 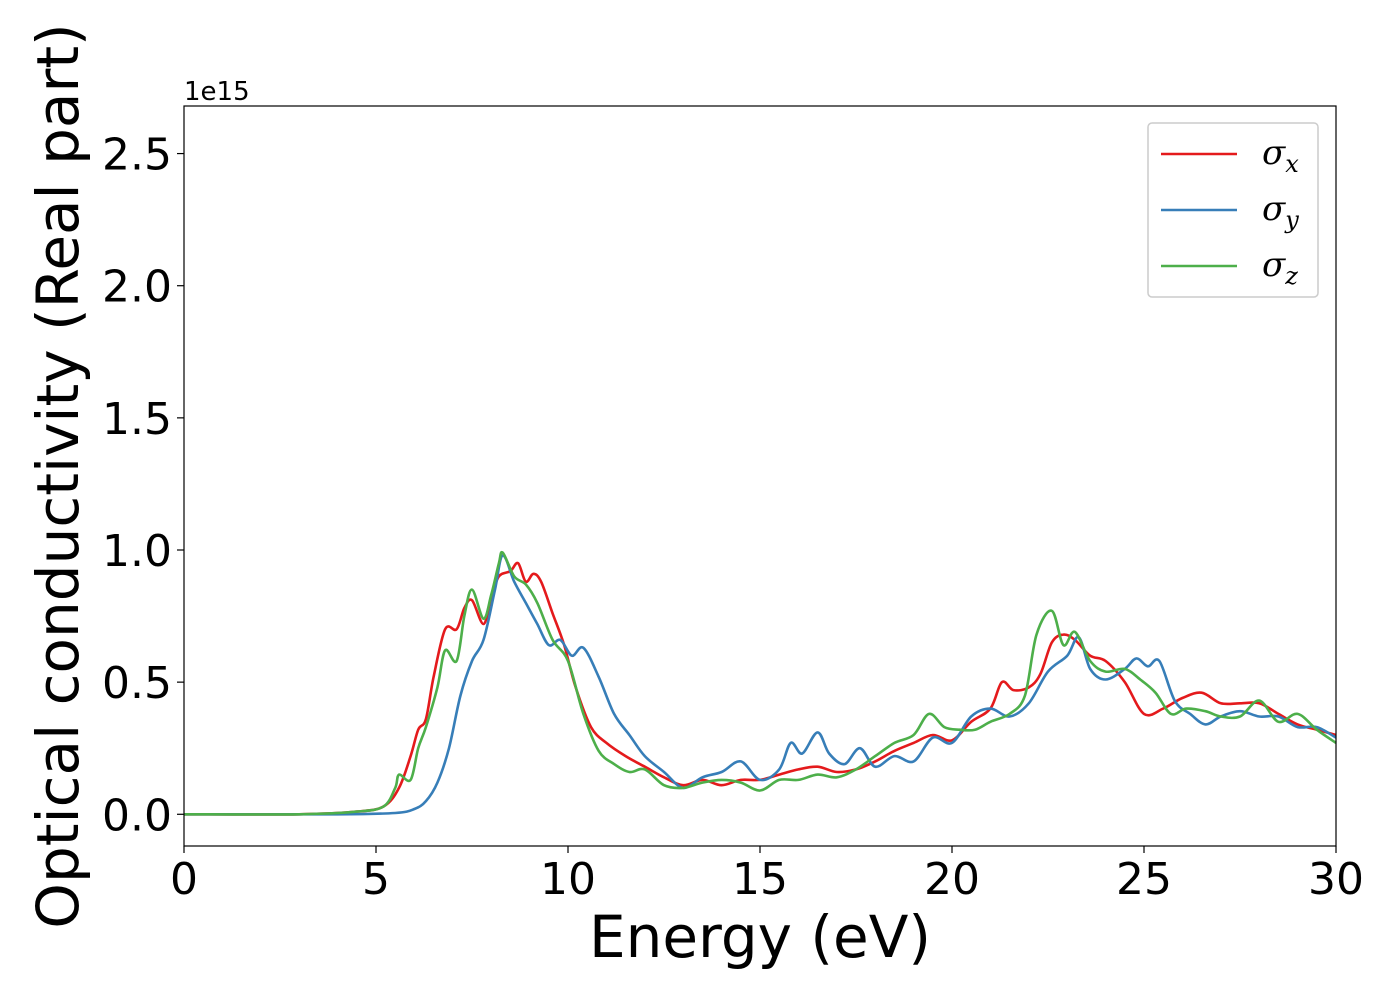 I want to click on y-tick-label: 2.0, so click(x=137, y=287).